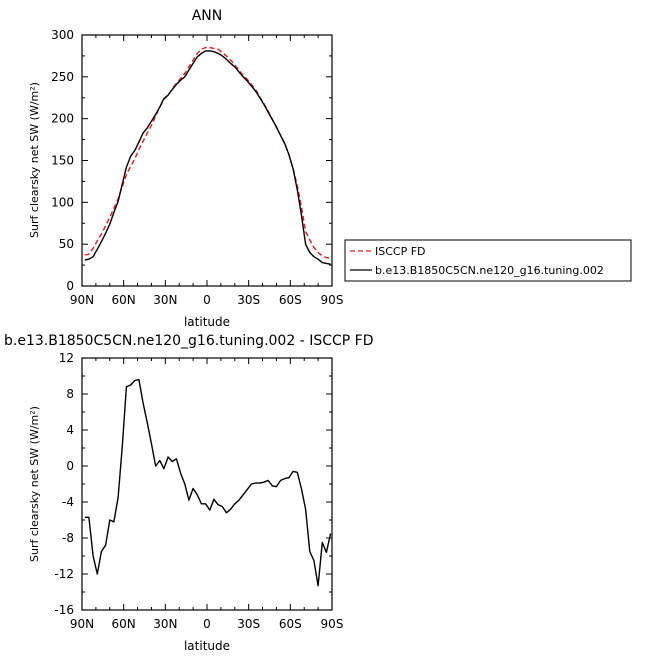 Image resolution: width=658 pixels, height=663 pixels. Describe the element at coordinates (124, 300) in the screenshot. I see `top-x-tick-label: 60N` at that location.